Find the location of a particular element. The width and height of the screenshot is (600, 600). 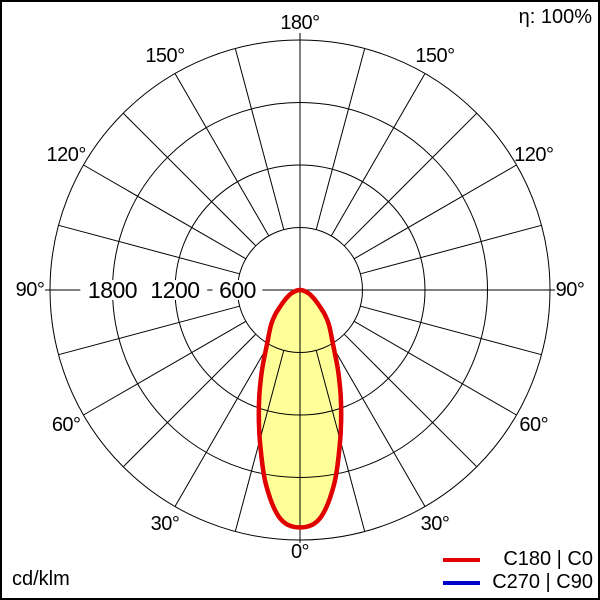

legend: C180 | C0 C270 | C90 is located at coordinates (518, 570).